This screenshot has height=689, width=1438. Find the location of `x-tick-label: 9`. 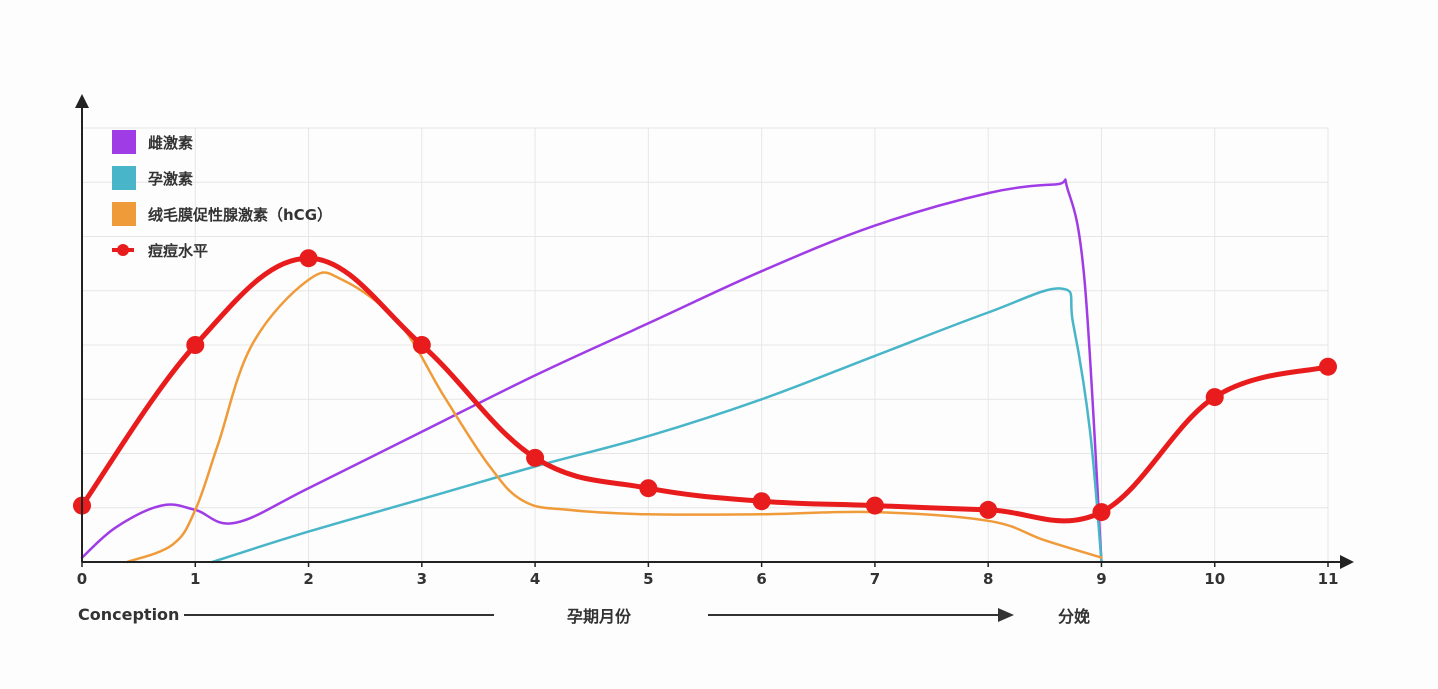

x-tick-label: 9 is located at coordinates (1101, 579).